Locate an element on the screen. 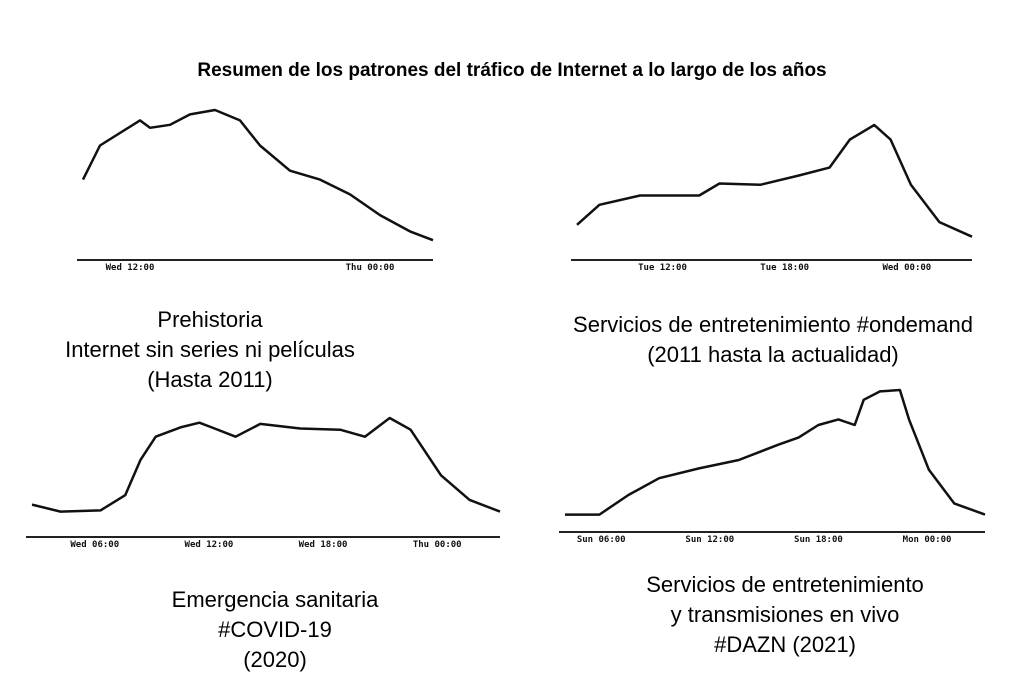 This screenshot has width=1024, height=696. caption-line: (2011 hasta la actualidad) is located at coordinates (773, 354).